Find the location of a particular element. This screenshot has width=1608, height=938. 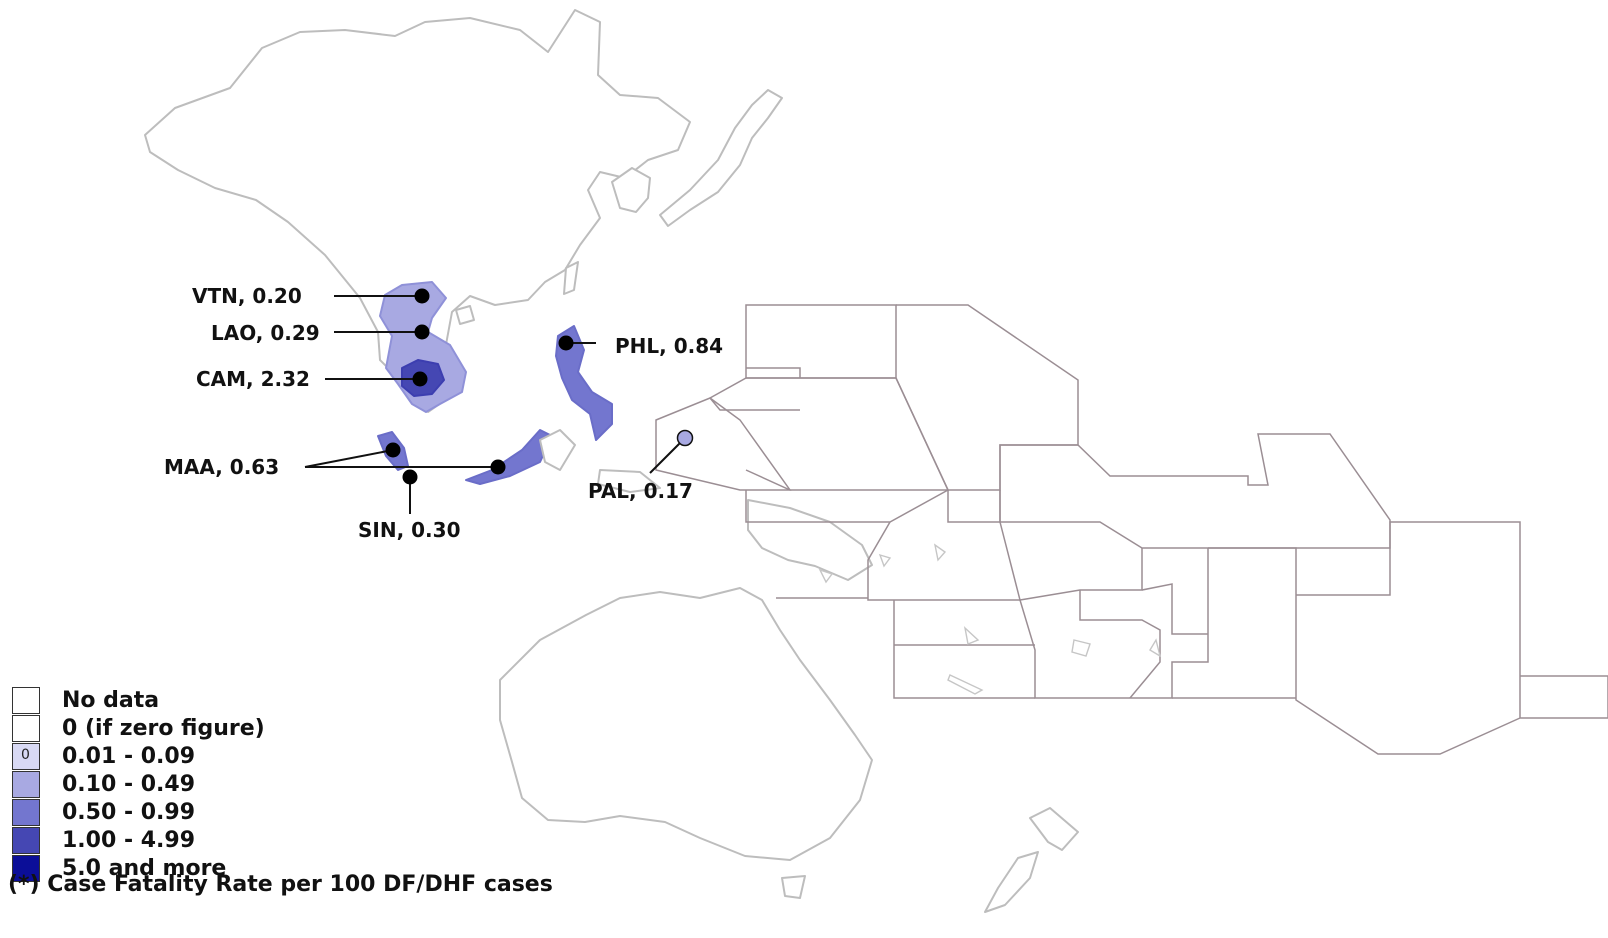

legend-item: 0 (if zero figure) is located at coordinates (138, 728).